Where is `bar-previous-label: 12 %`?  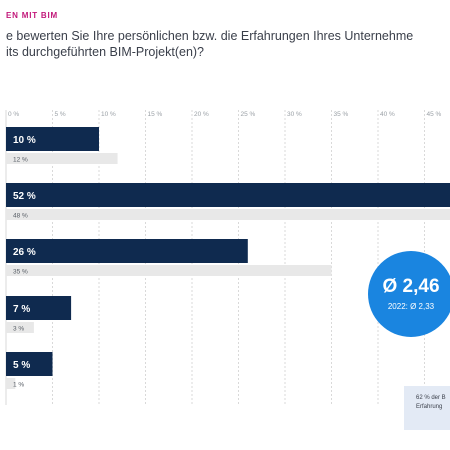
bar-previous-label: 12 % is located at coordinates (20, 160).